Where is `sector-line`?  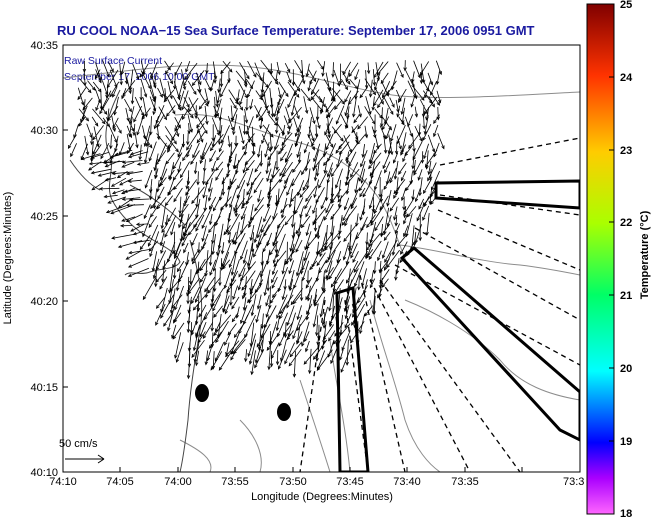
sector-line is located at coordinates (420, 375).